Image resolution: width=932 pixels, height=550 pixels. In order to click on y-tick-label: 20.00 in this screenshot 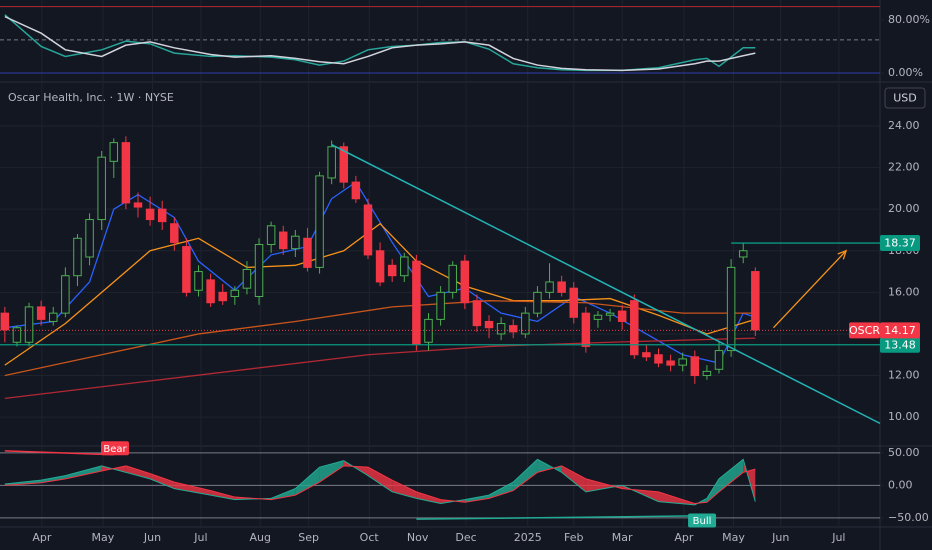, I will do `click(904, 208)`.